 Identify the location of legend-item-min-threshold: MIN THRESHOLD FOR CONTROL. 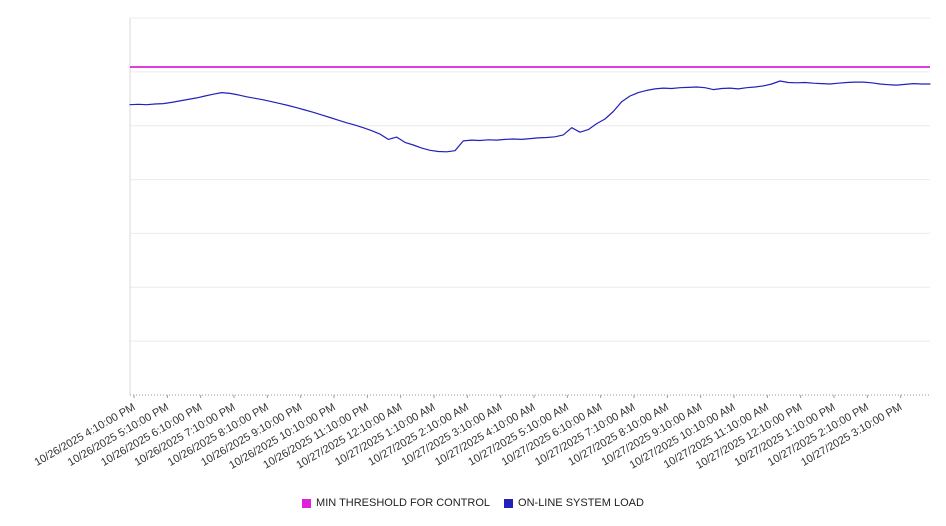
(396, 503).